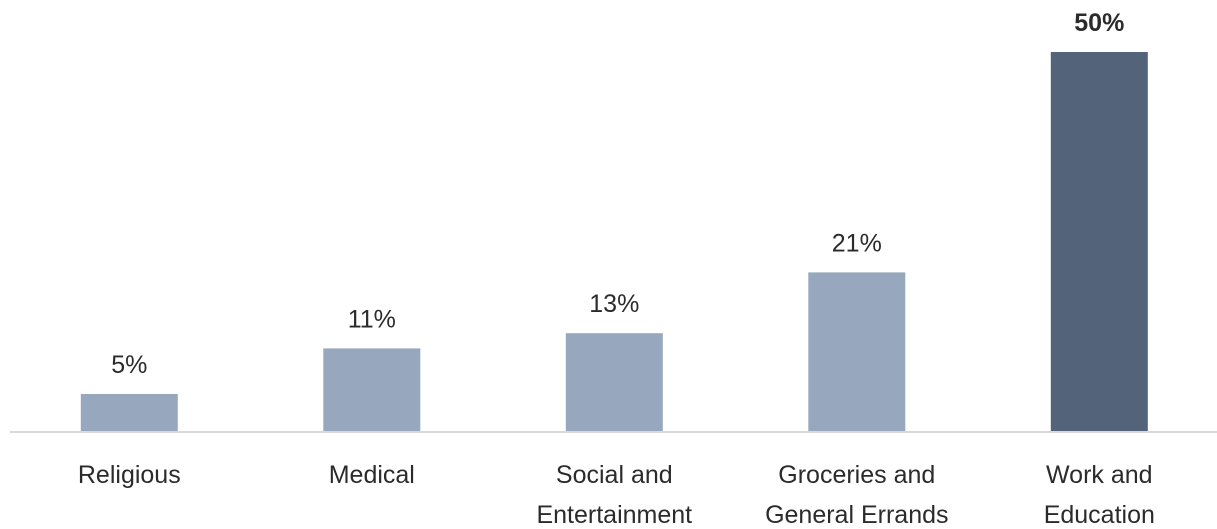  What do you see at coordinates (129, 475) in the screenshot?
I see `category-label-0: Religious` at bounding box center [129, 475].